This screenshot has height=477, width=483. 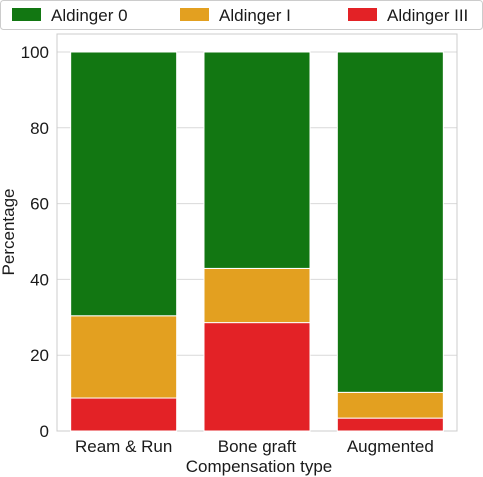 I want to click on bar-bone-graft-aldinger-iii, so click(x=257, y=377).